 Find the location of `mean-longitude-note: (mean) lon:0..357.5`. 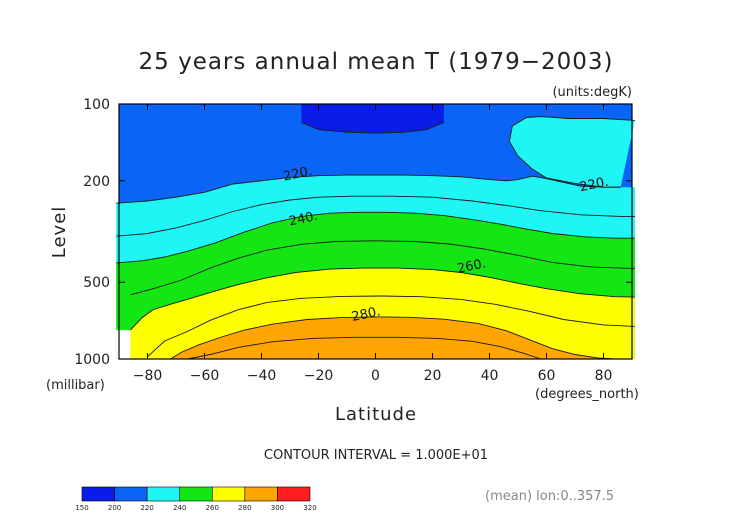

mean-longitude-note: (mean) lon:0..357.5 is located at coordinates (549, 496).